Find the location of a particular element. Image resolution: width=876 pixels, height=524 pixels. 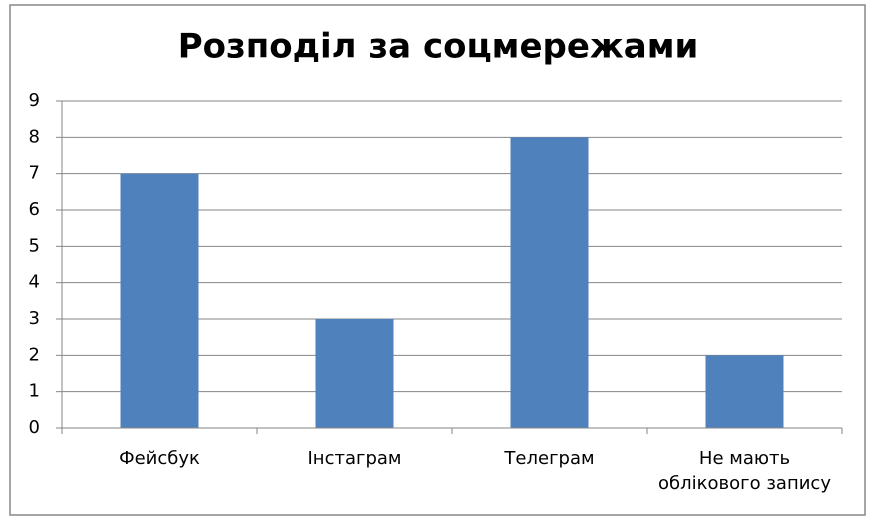

y-tick-label: 5 is located at coordinates (34, 245).